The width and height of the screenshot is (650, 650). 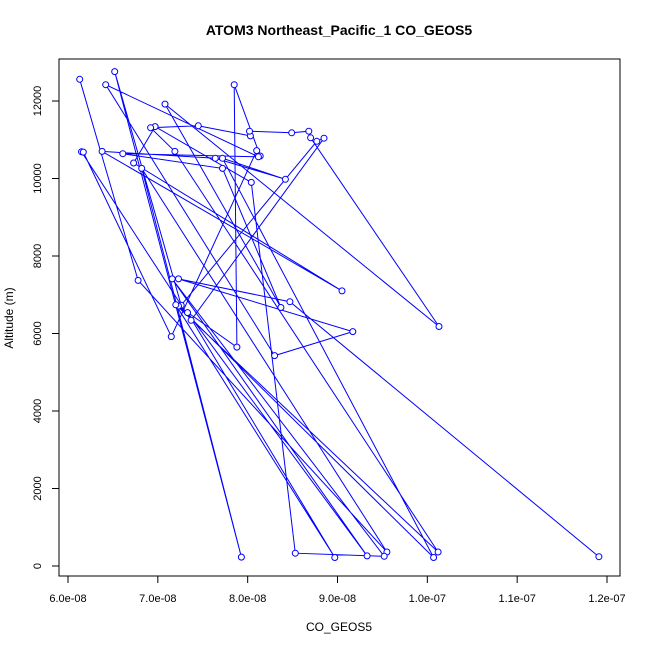 I want to click on y-tick-label: 0, so click(x=38, y=566).